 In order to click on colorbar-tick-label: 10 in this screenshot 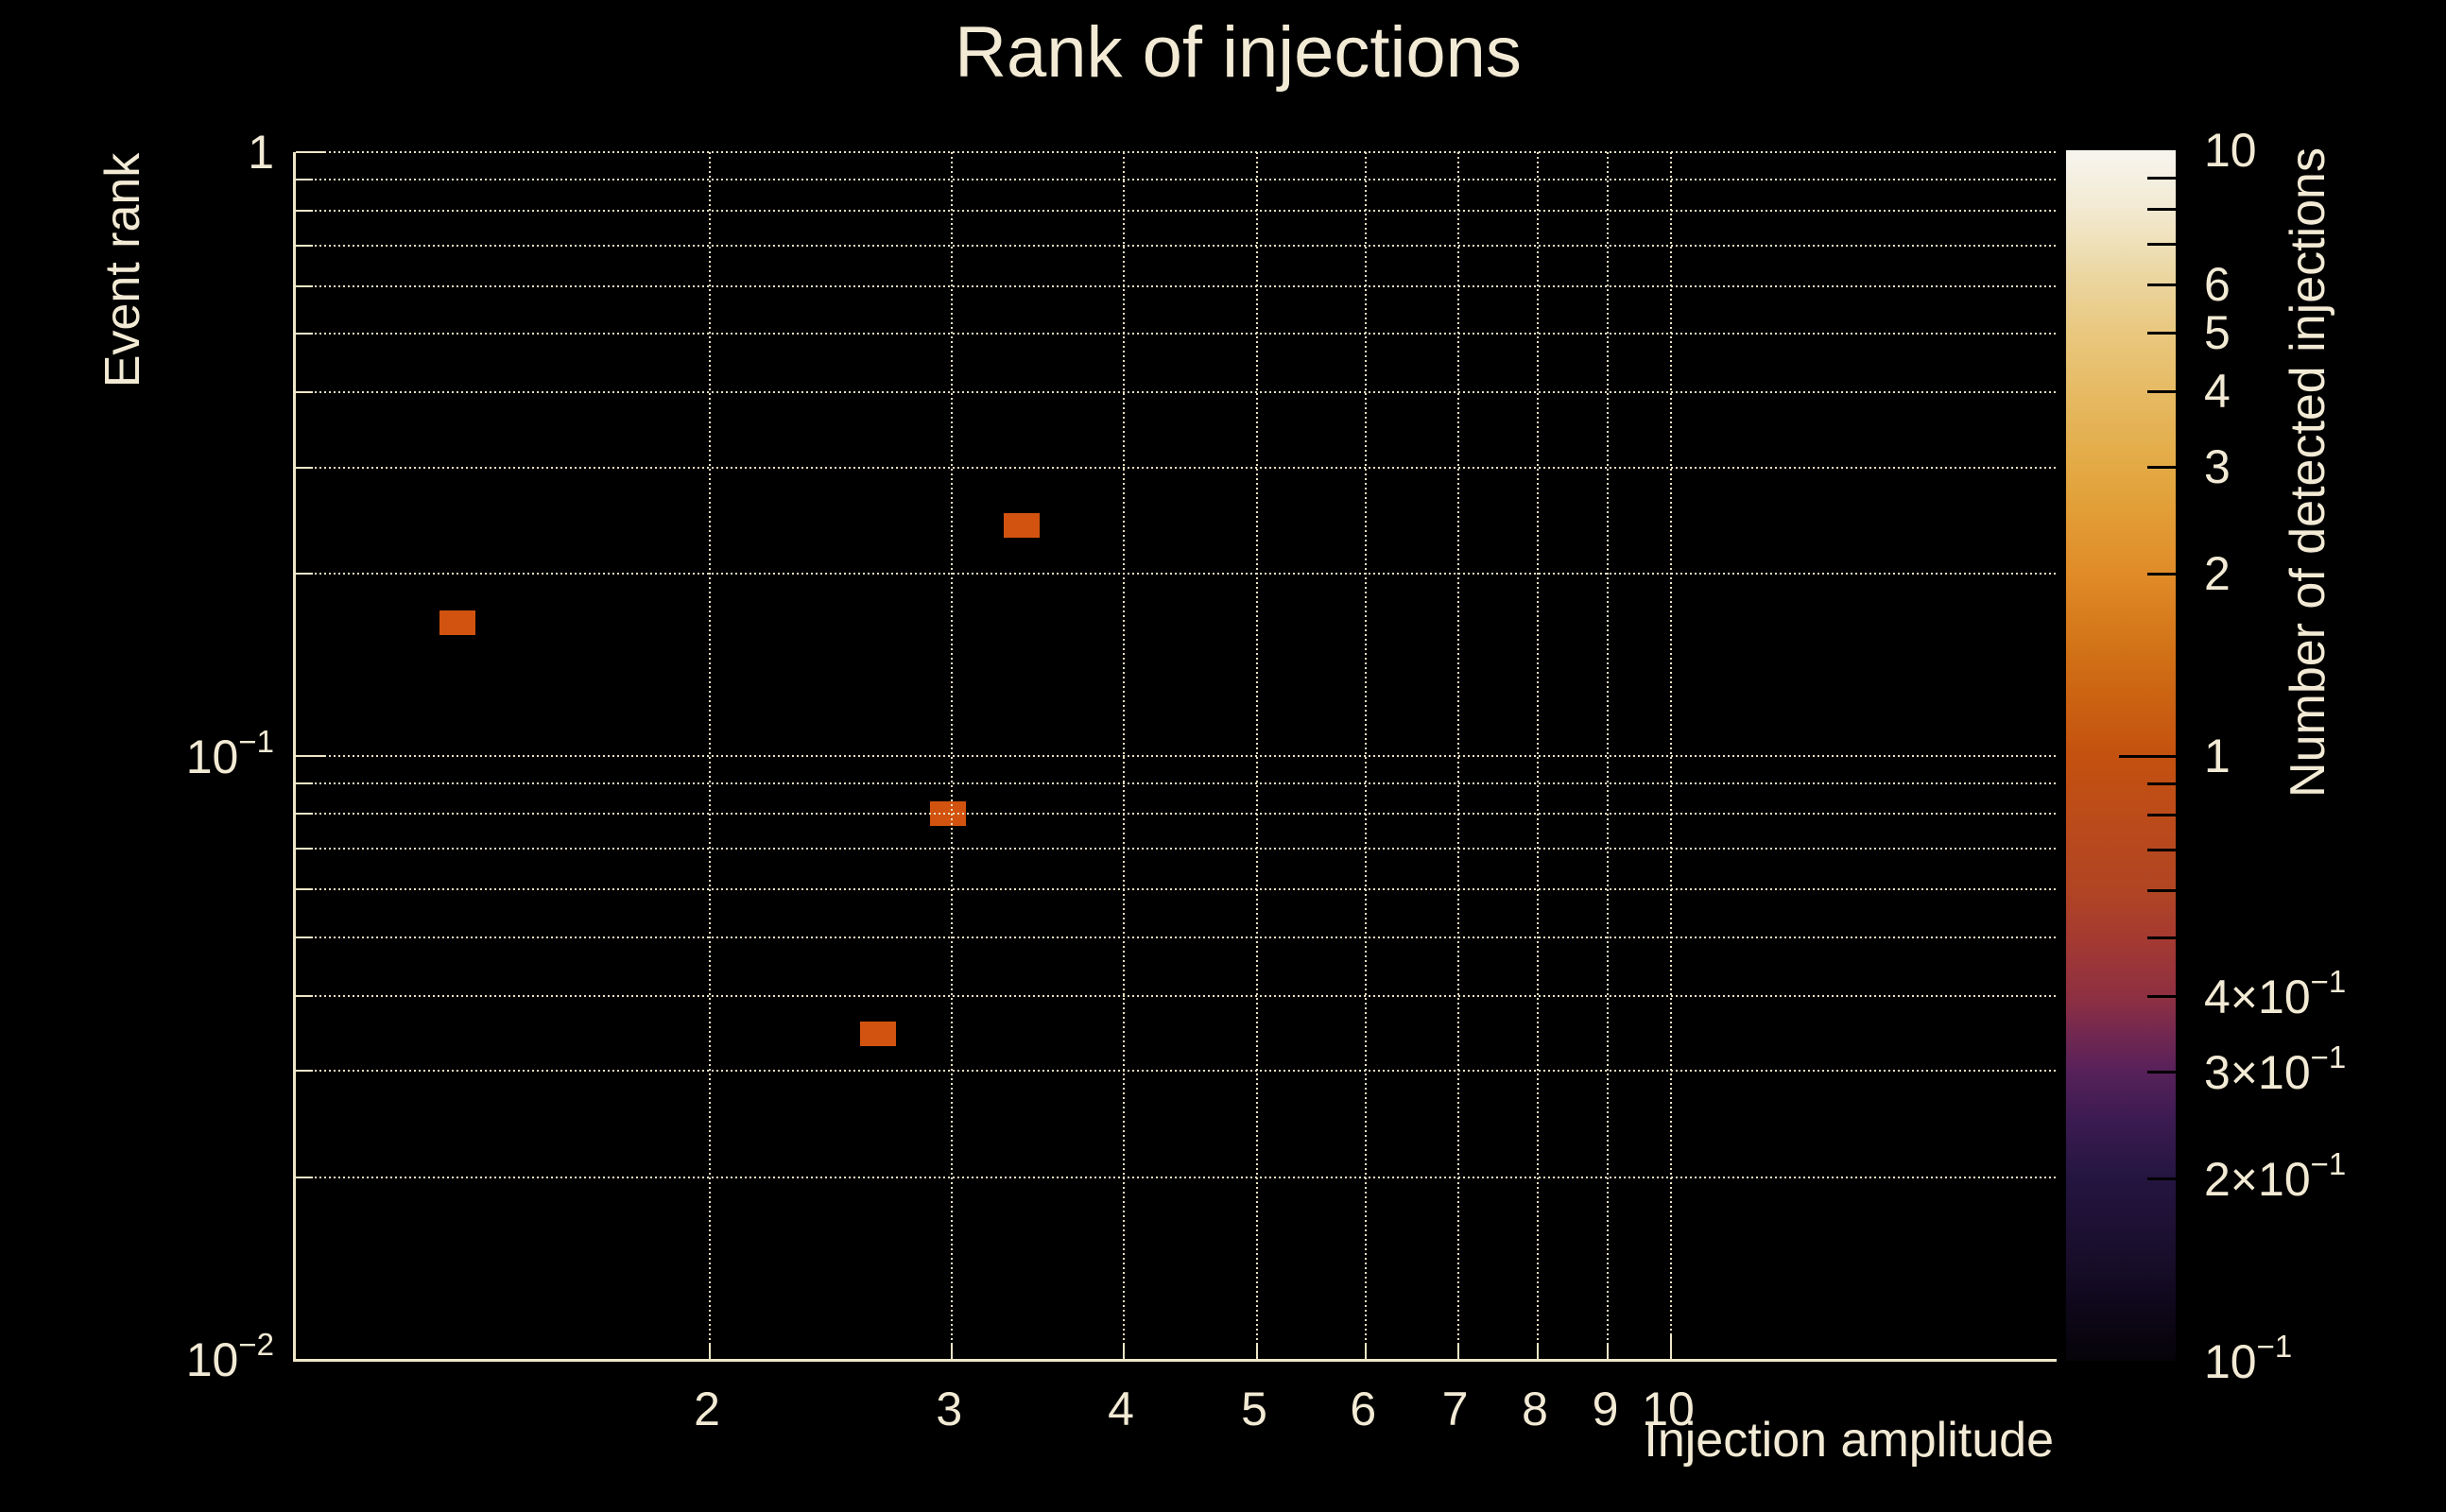, I will do `click(2230, 150)`.